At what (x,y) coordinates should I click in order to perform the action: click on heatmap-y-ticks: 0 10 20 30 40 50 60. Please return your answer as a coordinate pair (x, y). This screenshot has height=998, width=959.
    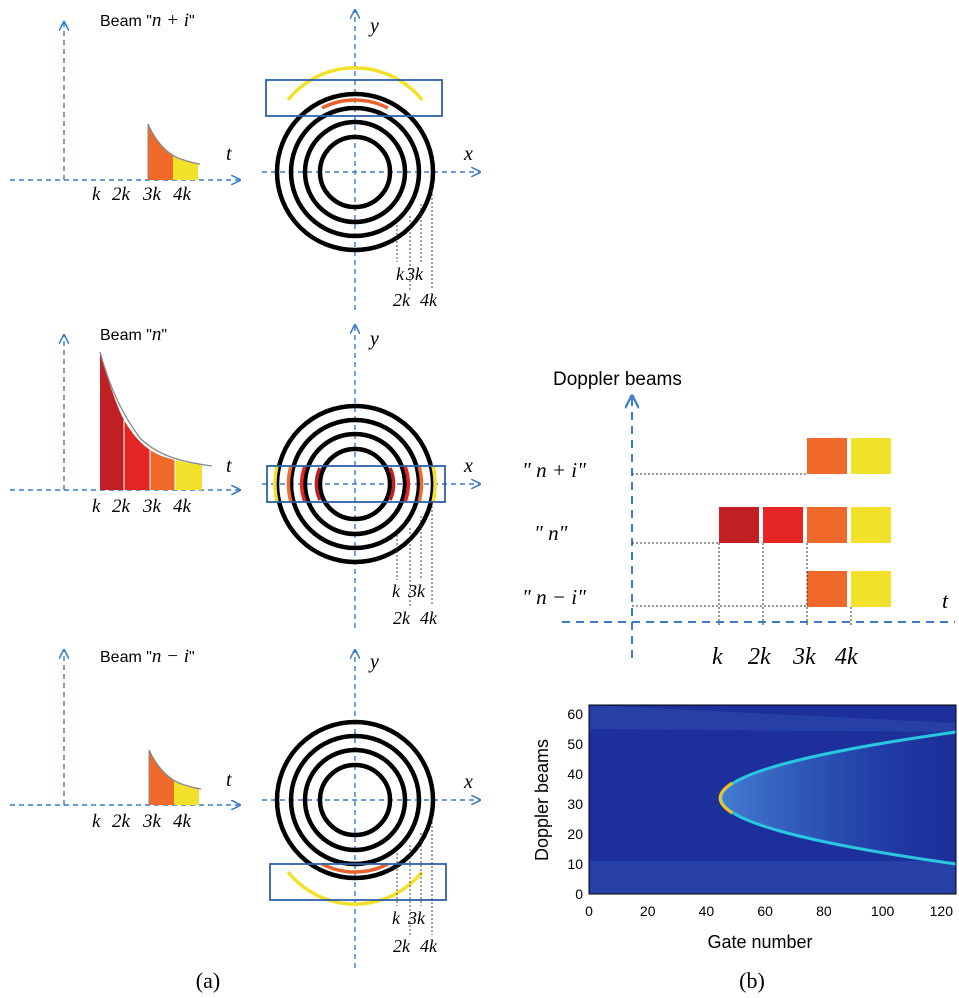
    Looking at the image, I should click on (575, 804).